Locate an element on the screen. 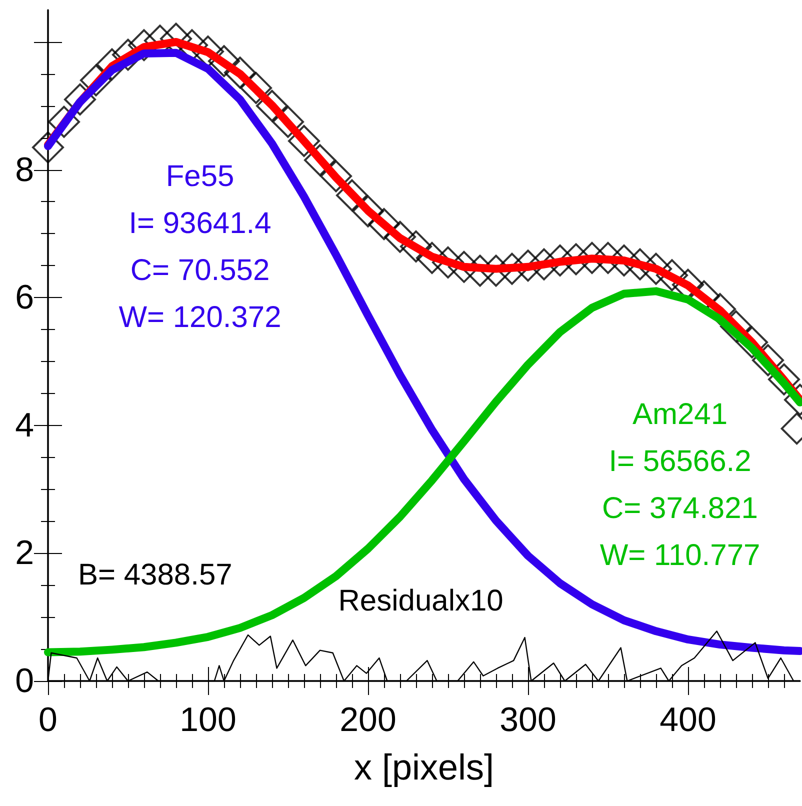 The image size is (802, 806). x-tick-label: 400 is located at coordinates (688, 720).